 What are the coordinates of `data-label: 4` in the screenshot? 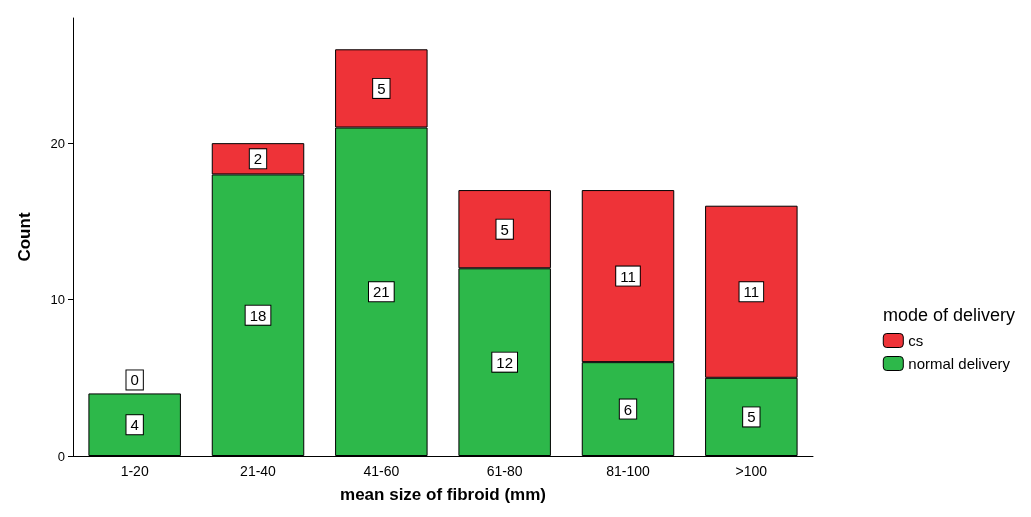 It's located at (134, 425).